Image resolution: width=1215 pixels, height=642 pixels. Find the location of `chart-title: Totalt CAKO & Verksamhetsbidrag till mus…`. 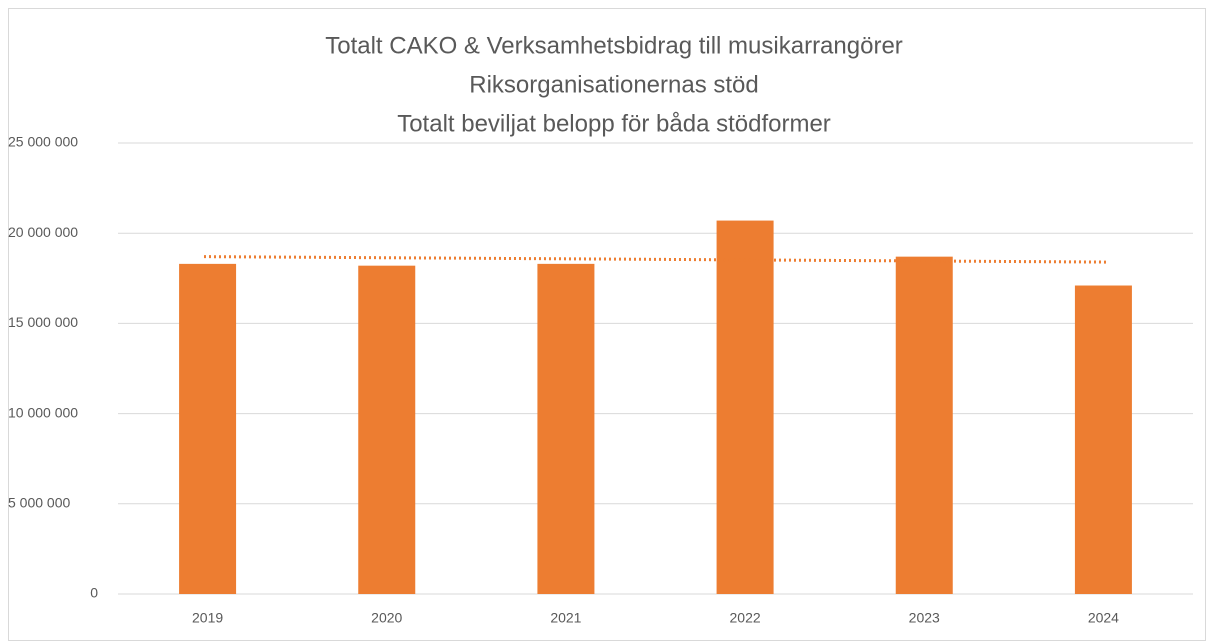

chart-title: Totalt CAKO & Verksamhetsbidrag till mus… is located at coordinates (614, 45).